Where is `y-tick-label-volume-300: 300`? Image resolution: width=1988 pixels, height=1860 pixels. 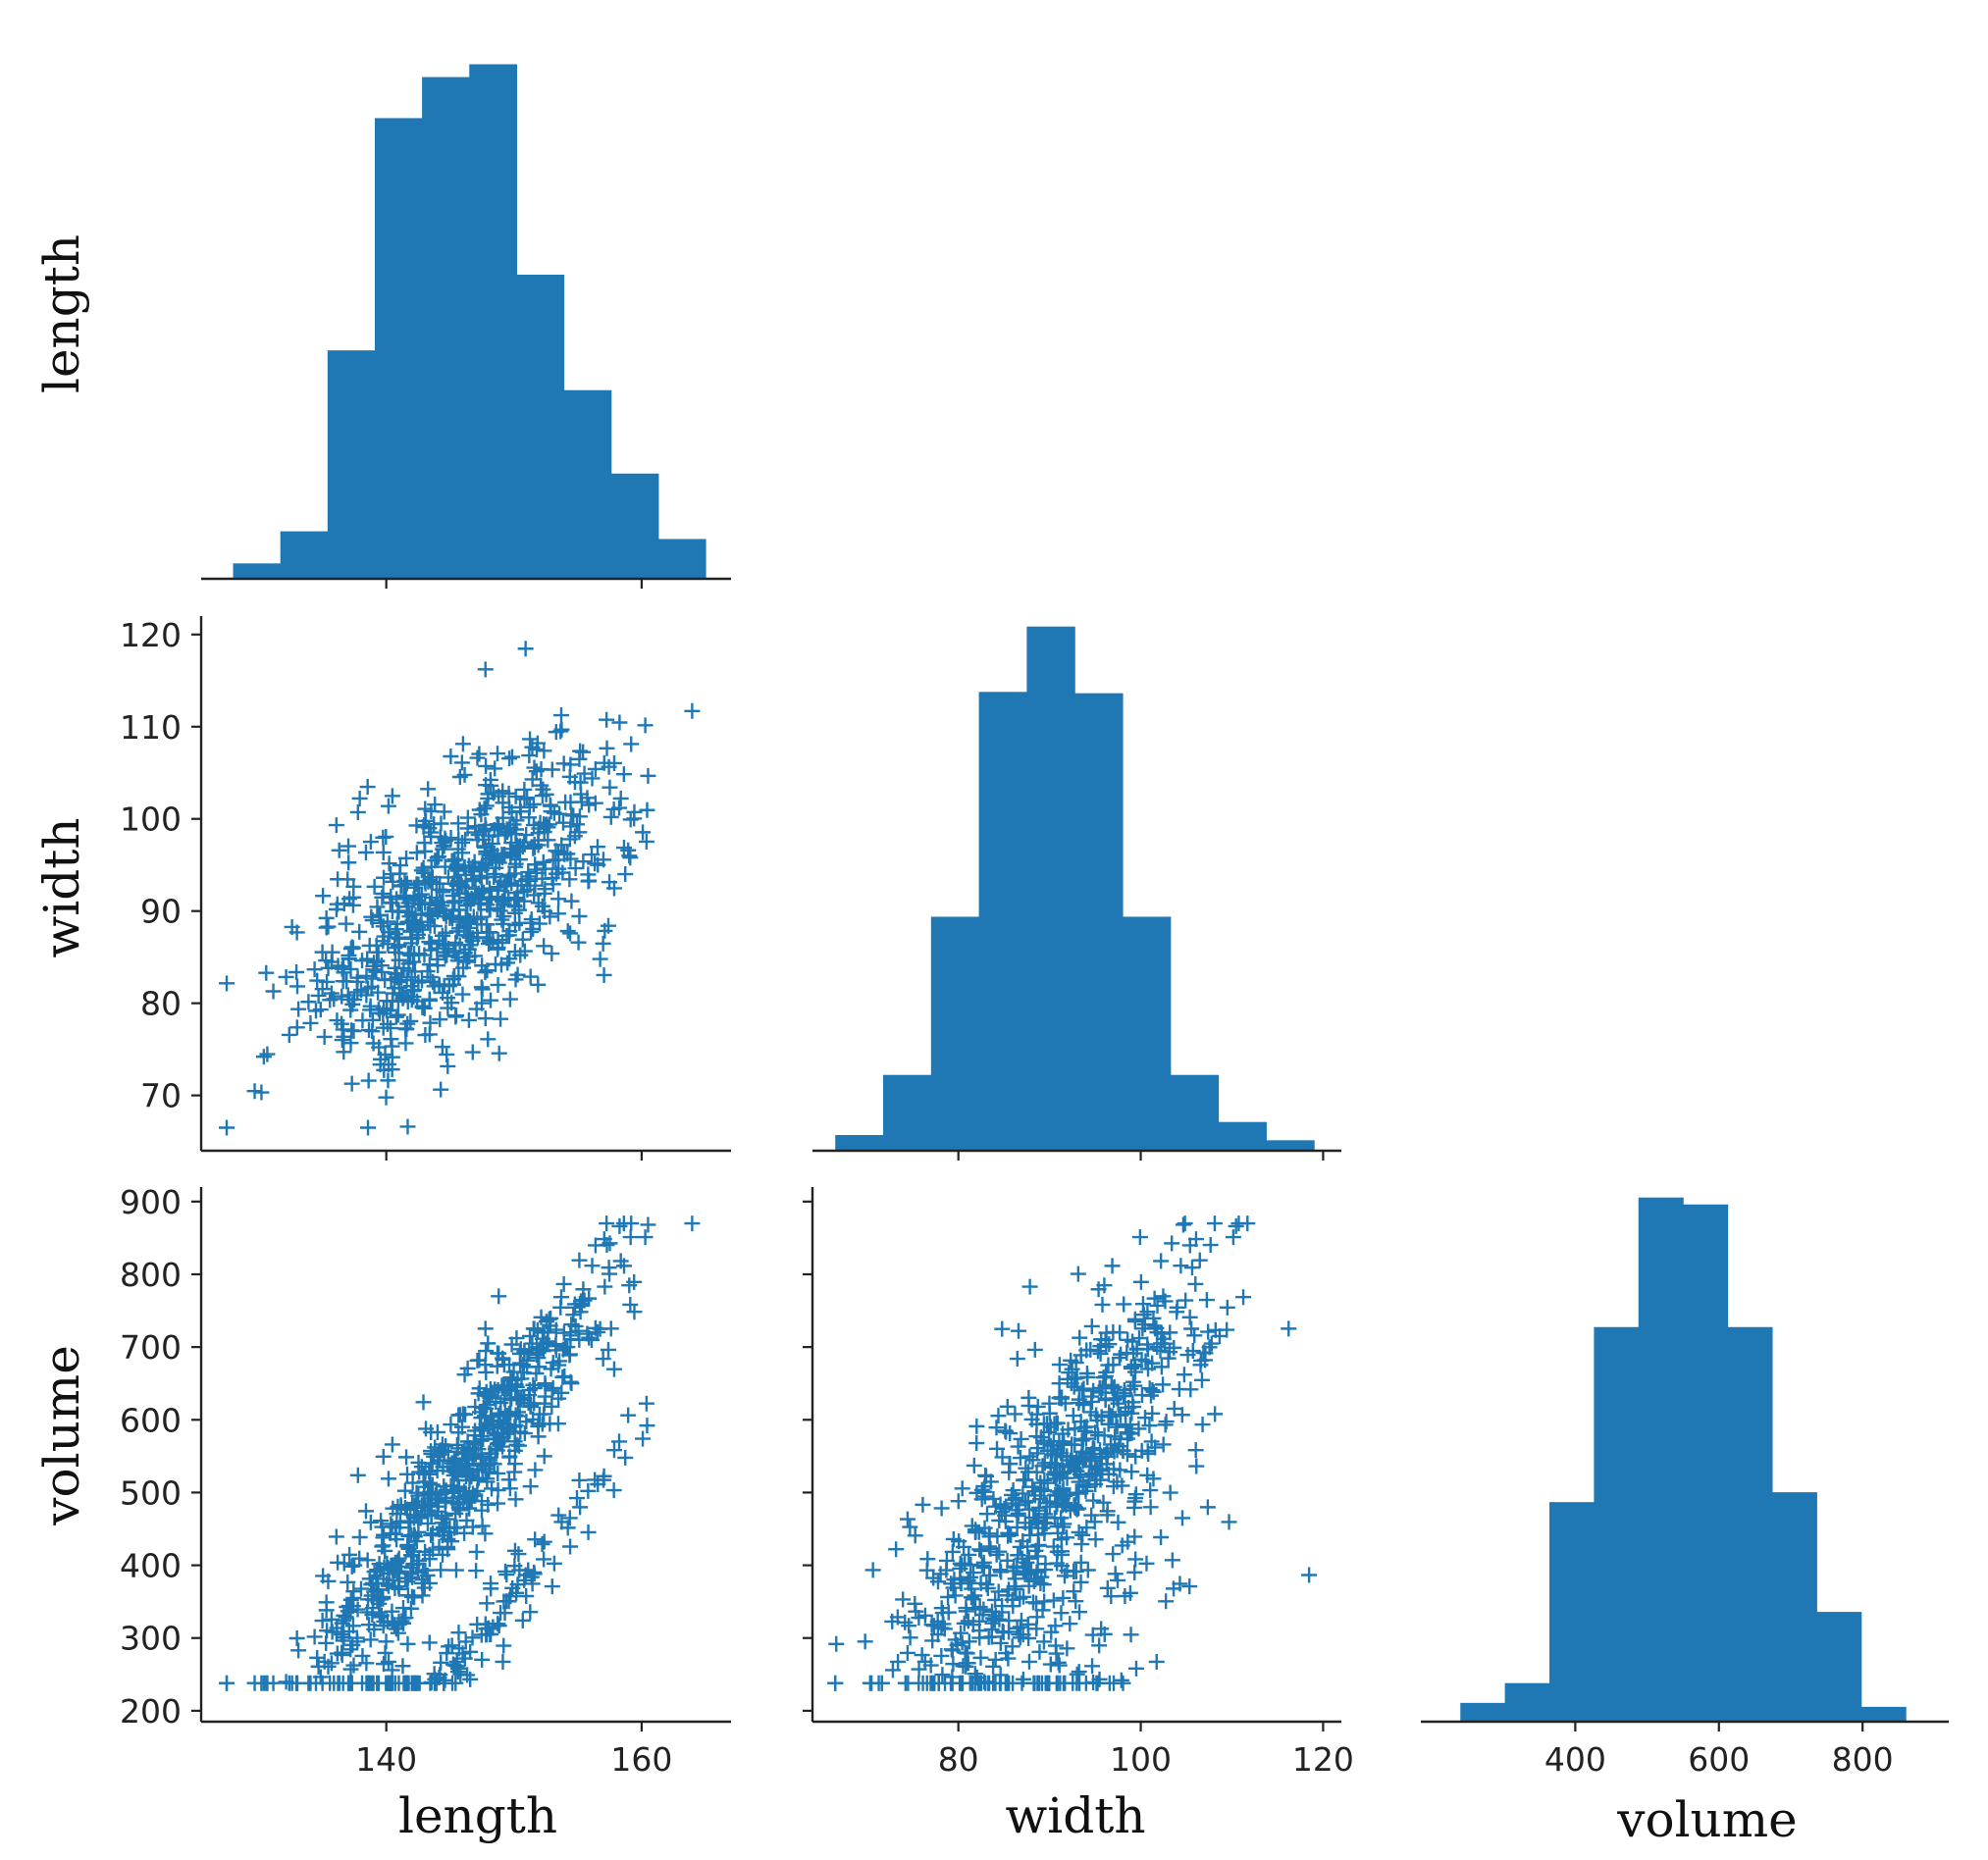
y-tick-label-volume-300: 300 is located at coordinates (151, 1639).